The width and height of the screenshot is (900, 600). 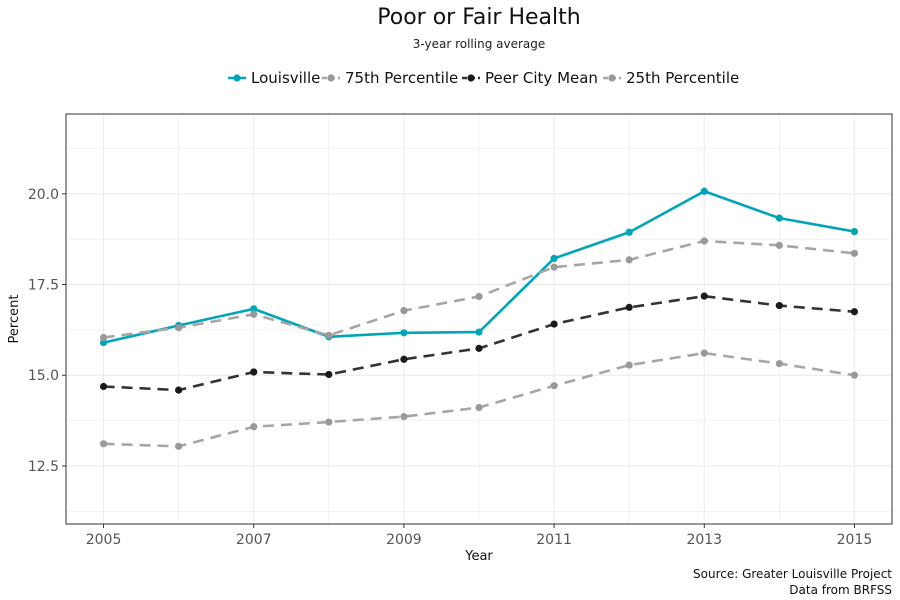 What do you see at coordinates (43, 286) in the screenshot?
I see `y-tick-label: 17.5` at bounding box center [43, 286].